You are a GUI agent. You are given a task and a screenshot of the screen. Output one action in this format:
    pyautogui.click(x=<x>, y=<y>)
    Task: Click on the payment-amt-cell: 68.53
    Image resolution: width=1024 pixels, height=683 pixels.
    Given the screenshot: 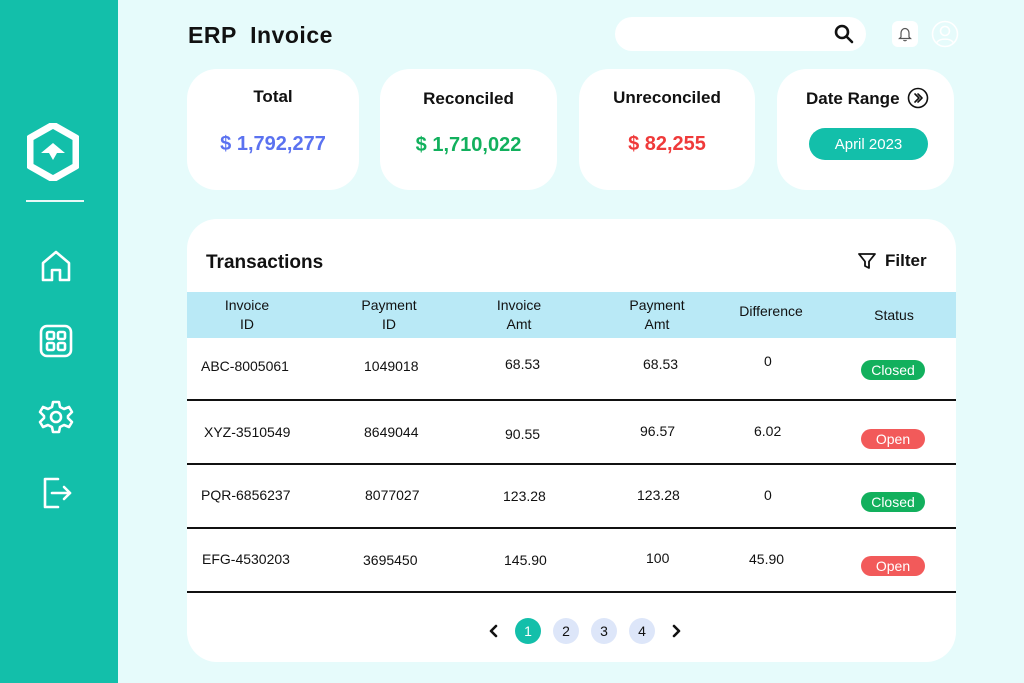 What is the action you would take?
    pyautogui.click(x=661, y=364)
    